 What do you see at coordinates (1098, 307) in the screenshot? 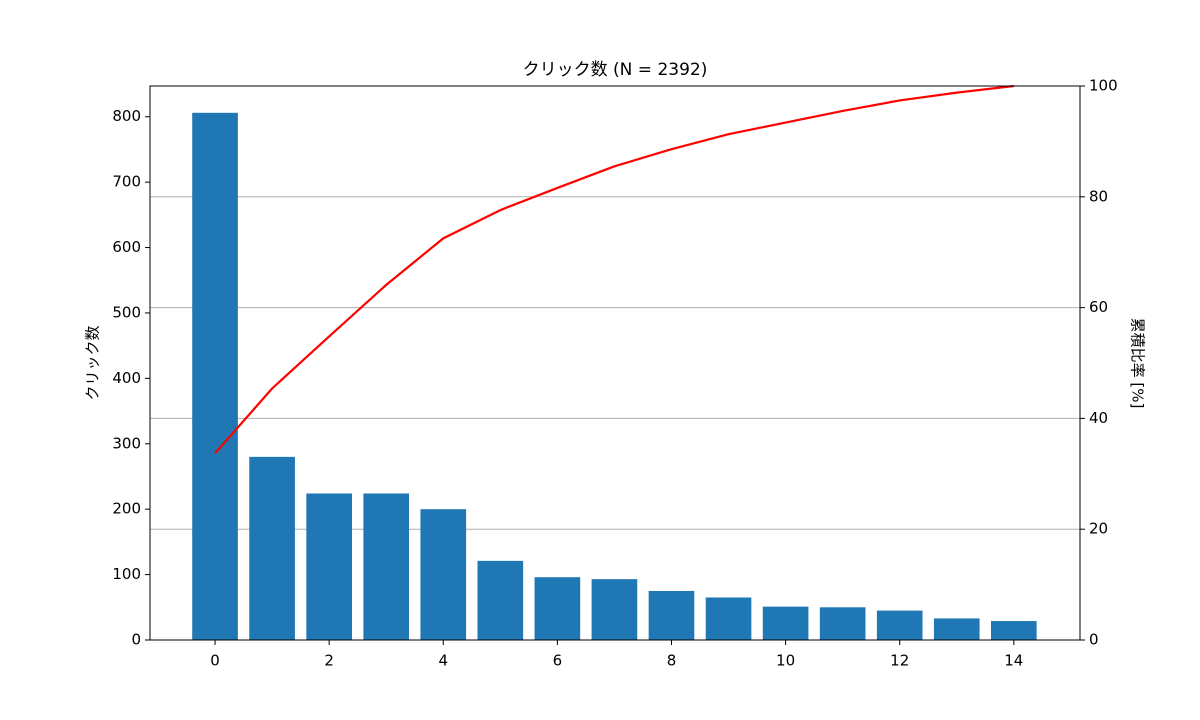
I see `y2-tick-label: 60` at bounding box center [1098, 307].